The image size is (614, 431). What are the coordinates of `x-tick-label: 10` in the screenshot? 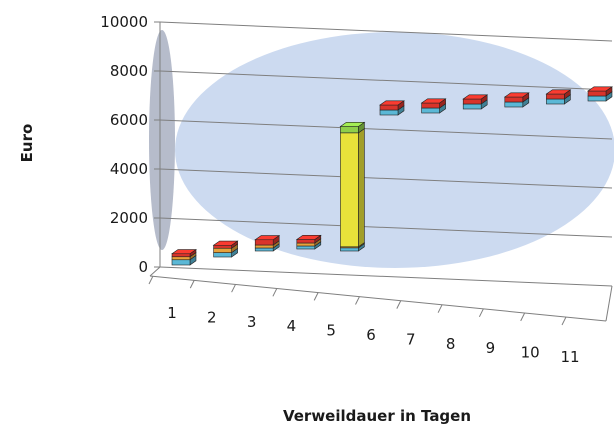 It's located at (530, 353).